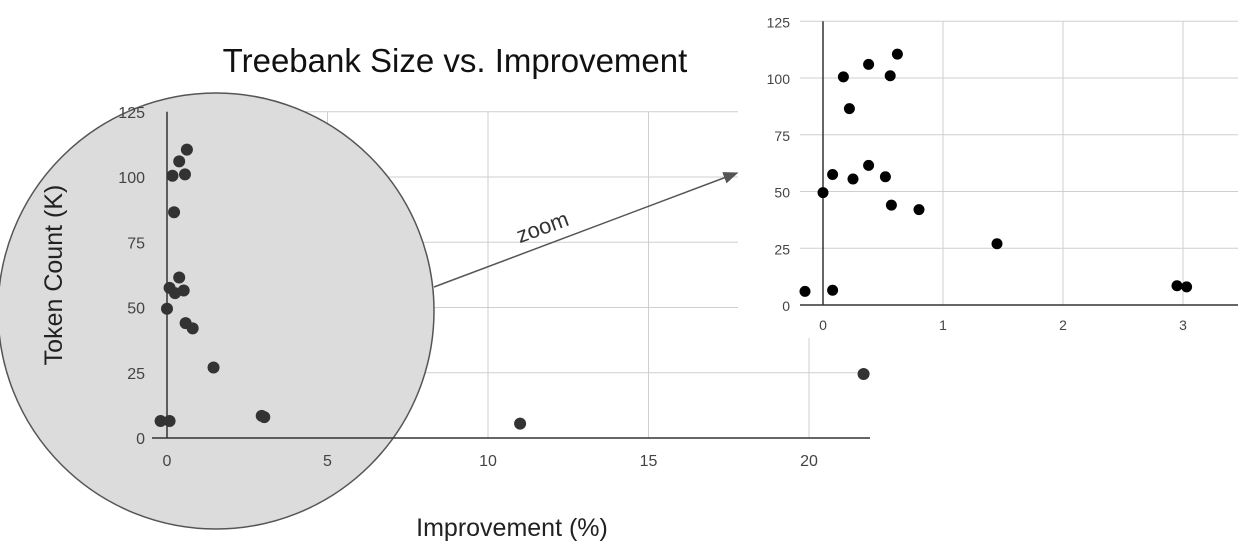 Image resolution: width=1242 pixels, height=557 pixels. I want to click on inset-y-tick-label: 100, so click(779, 79).